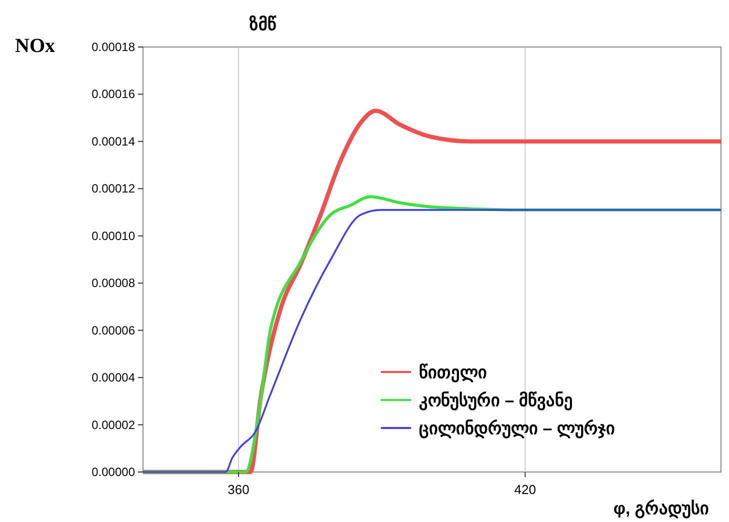 This screenshot has width=729, height=522. Describe the element at coordinates (114, 283) in the screenshot. I see `y-tick-label: 0.00008` at that location.